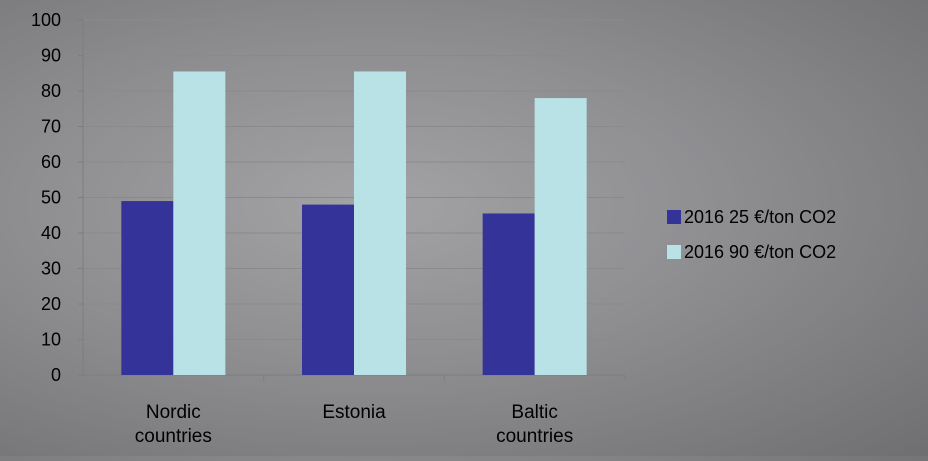 The width and height of the screenshot is (928, 461). I want to click on y-tick-label: 50, so click(51, 198).